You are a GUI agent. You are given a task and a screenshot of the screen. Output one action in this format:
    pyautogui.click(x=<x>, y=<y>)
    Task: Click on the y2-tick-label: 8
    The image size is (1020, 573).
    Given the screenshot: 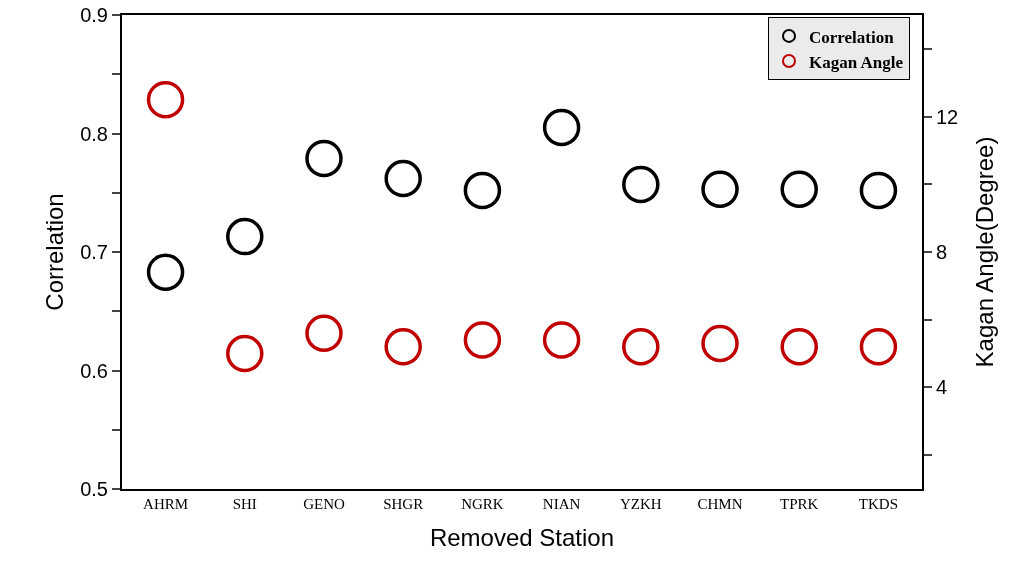 What is the action you would take?
    pyautogui.click(x=942, y=252)
    